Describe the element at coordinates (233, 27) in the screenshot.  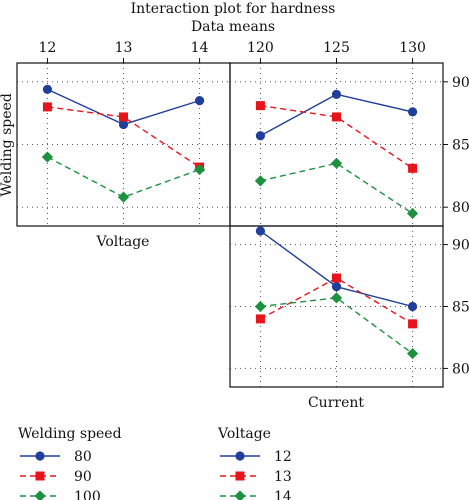
I see `chart-subtitle: Data means` at that location.